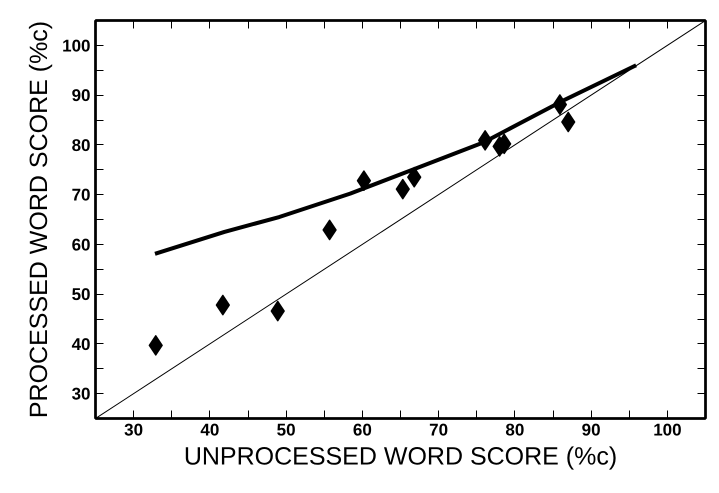  What do you see at coordinates (81, 244) in the screenshot?
I see `y-tick-label: 60` at bounding box center [81, 244].